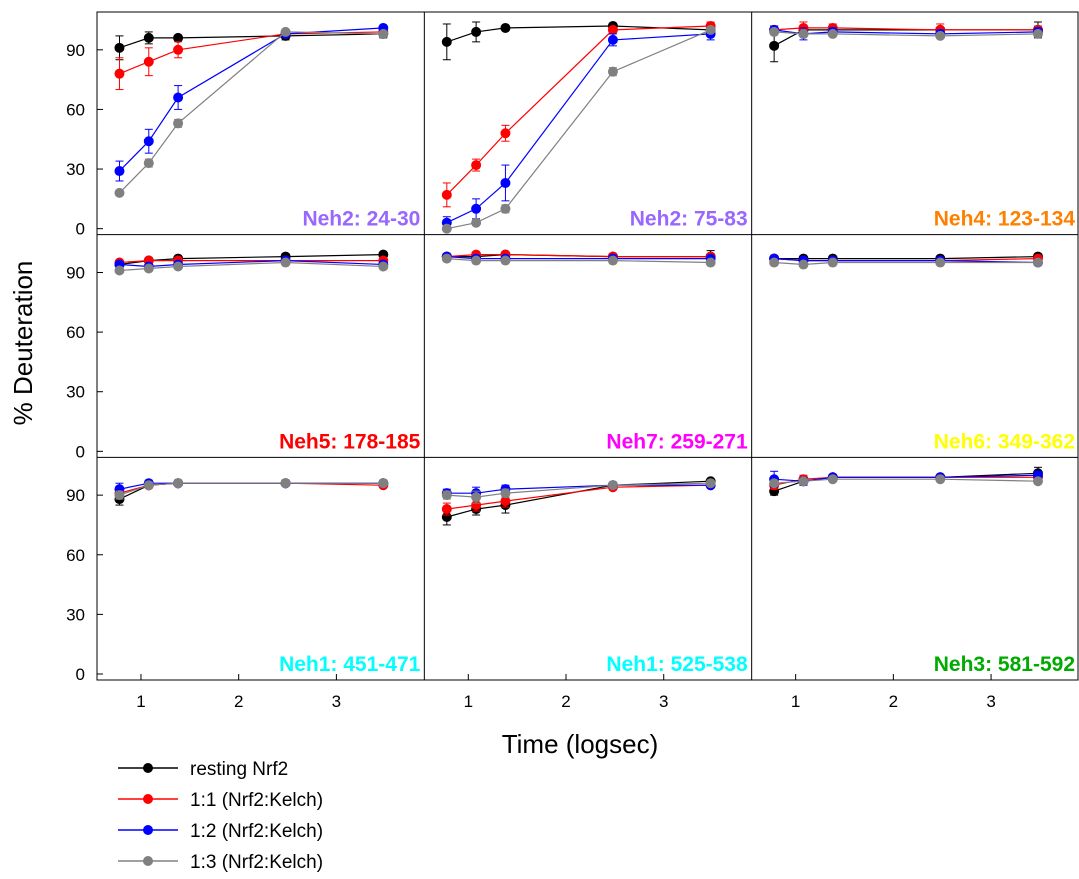 Image resolution: width=1079 pixels, height=879 pixels. I want to click on panel-3: Neh4: 123-134, so click(922, 126).